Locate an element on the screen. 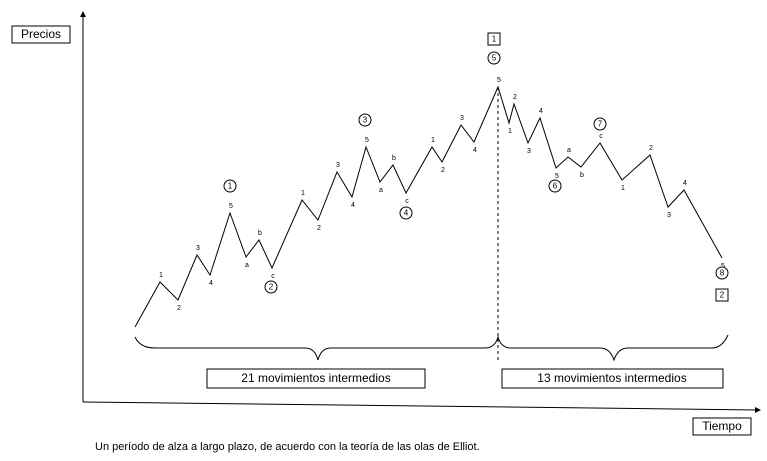 The height and width of the screenshot is (461, 767). circled-label: 8 is located at coordinates (722, 273).